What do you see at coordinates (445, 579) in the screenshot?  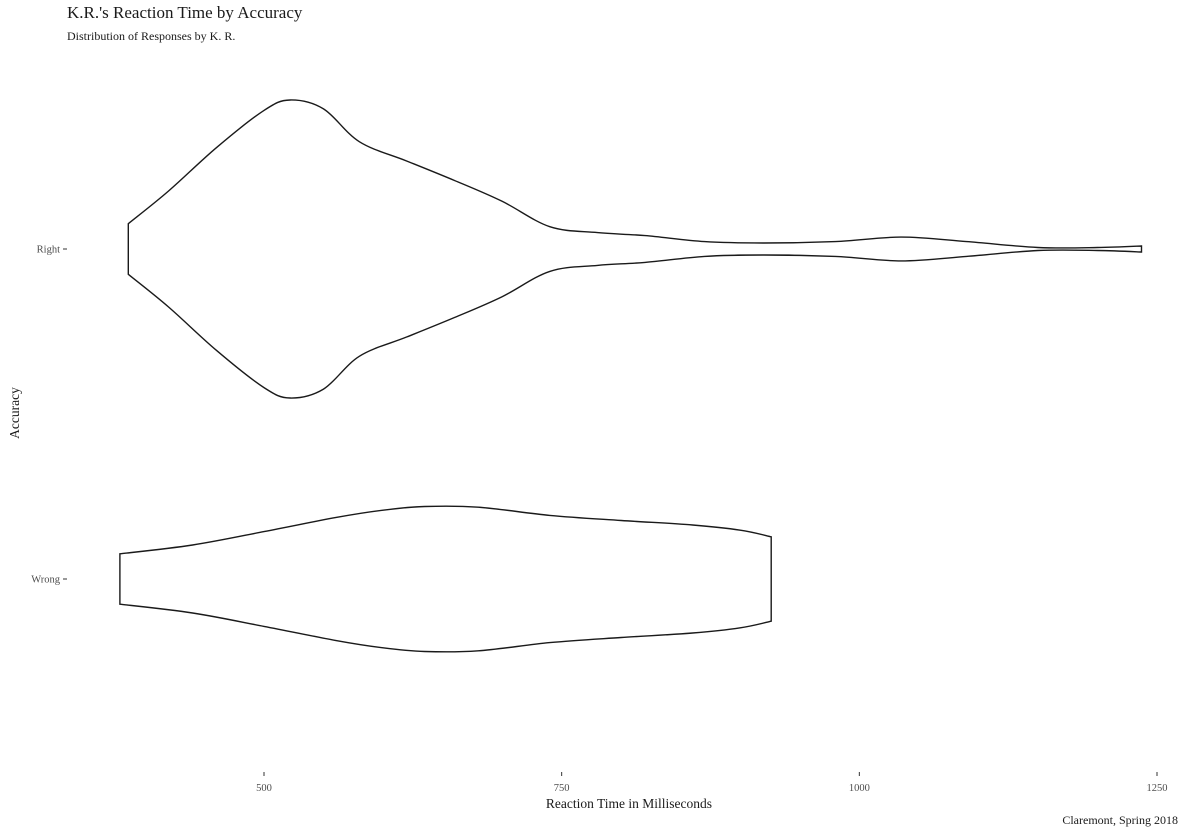 I see `violin-wrong` at bounding box center [445, 579].